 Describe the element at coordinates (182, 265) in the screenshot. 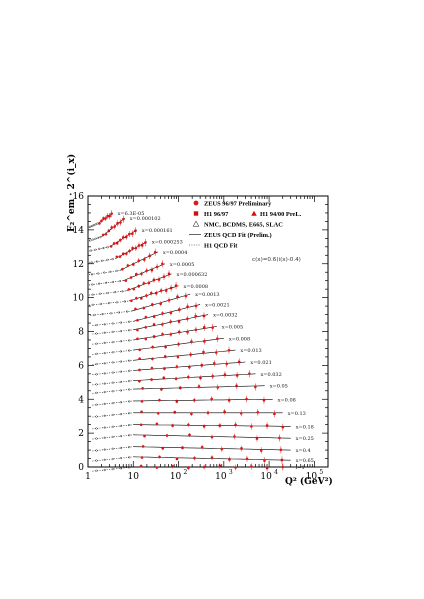

I see `bin-label: x=0.0005` at that location.